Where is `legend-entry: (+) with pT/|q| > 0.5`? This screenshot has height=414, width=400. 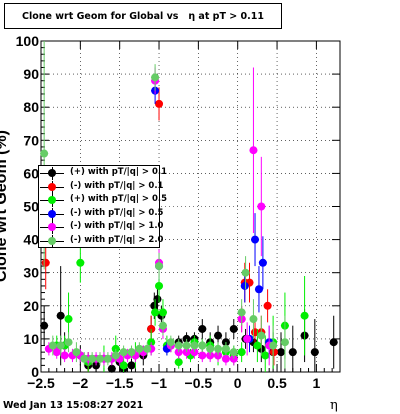 legend-entry: (+) with pT/|q| > 0.5 is located at coordinates (103, 200).